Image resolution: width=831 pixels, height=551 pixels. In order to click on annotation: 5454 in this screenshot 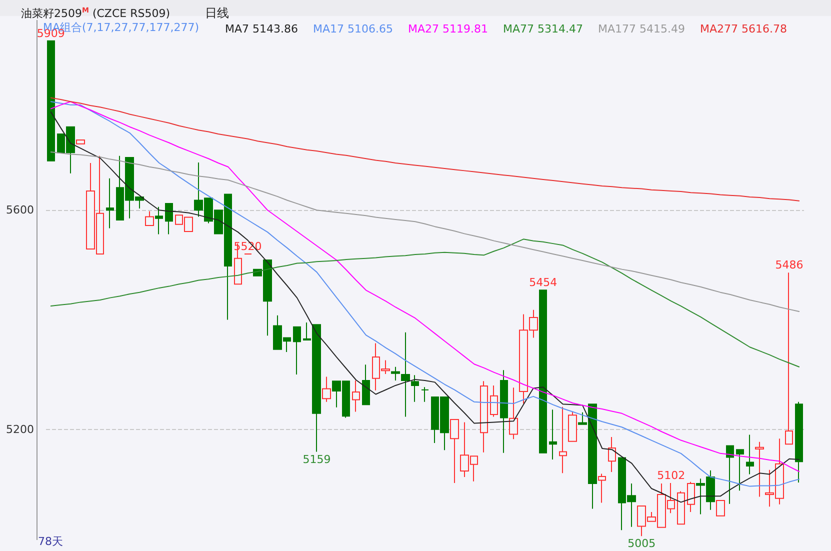, I will do `click(543, 283)`.